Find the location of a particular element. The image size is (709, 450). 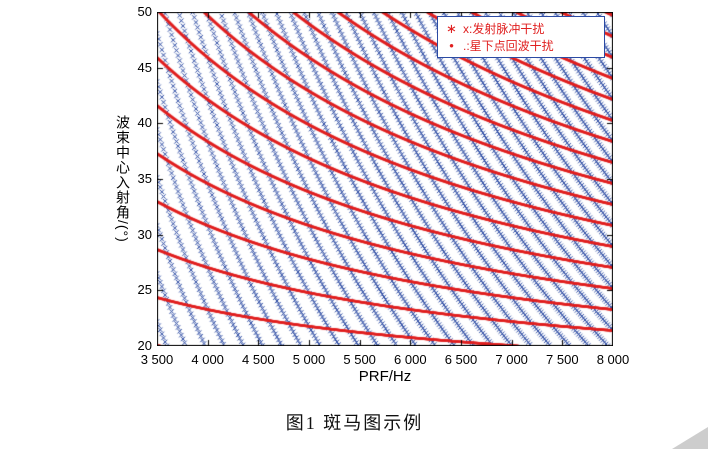

x-tick-label: 5 500 is located at coordinates (359, 359).